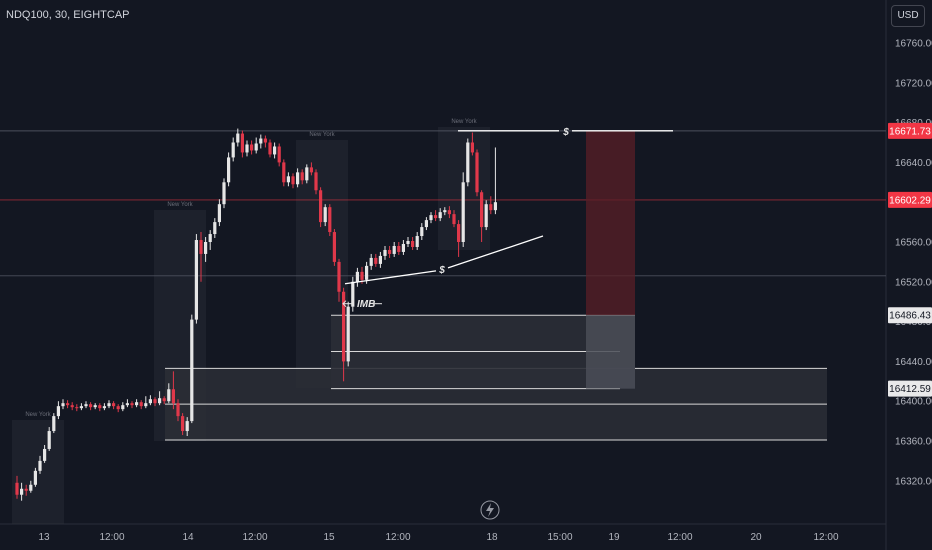 The image size is (932, 550). What do you see at coordinates (756, 537) in the screenshot?
I see `x-tick-label: 20` at bounding box center [756, 537].